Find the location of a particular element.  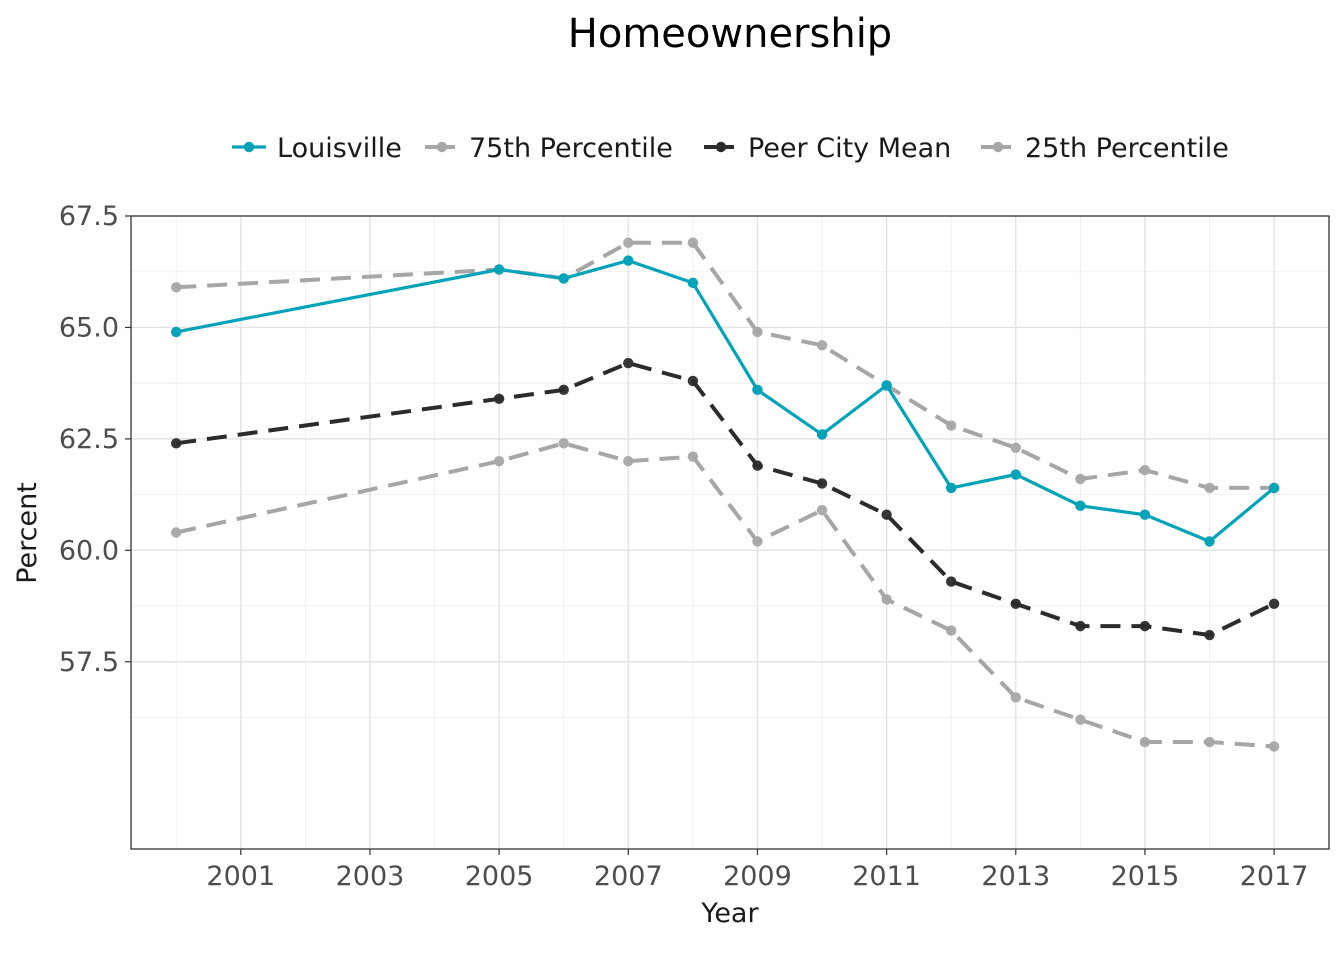

legend-item-75th-percentile: 75th Percentile is located at coordinates (549, 148).